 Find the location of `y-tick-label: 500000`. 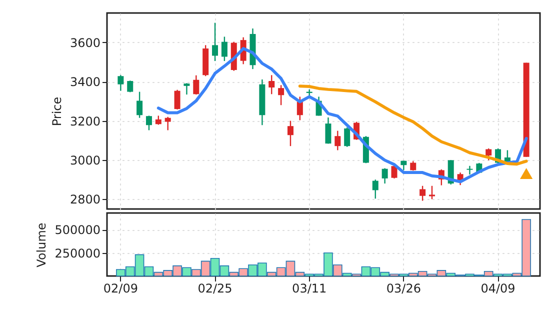

y-tick-label: 500000 is located at coordinates (77, 230).